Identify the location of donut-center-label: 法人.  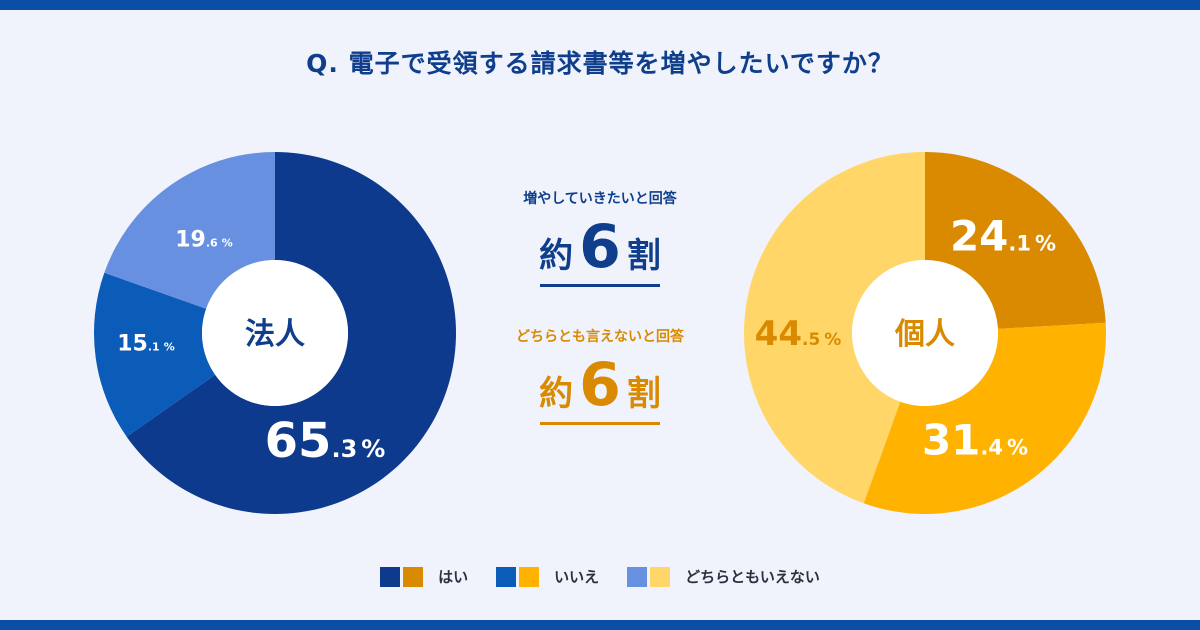
(275, 334).